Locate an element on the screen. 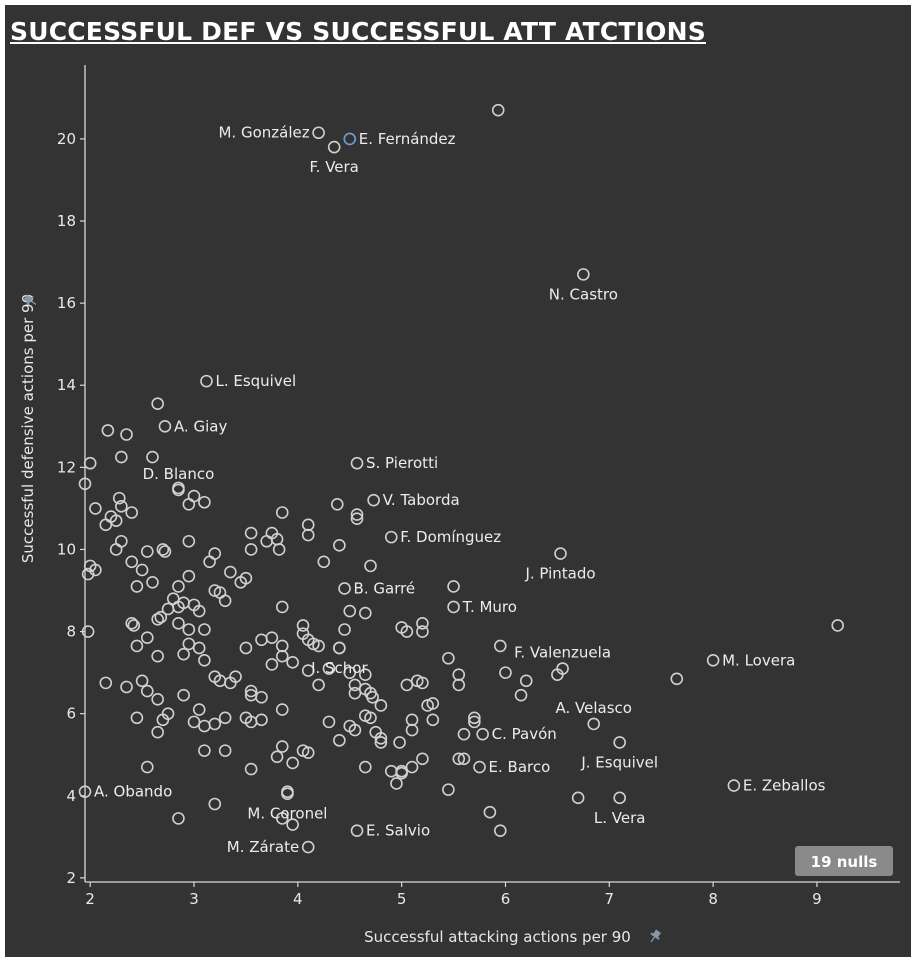 Image resolution: width=916 pixels, height=962 pixels. x-axis-pin-icon is located at coordinates (655, 936).